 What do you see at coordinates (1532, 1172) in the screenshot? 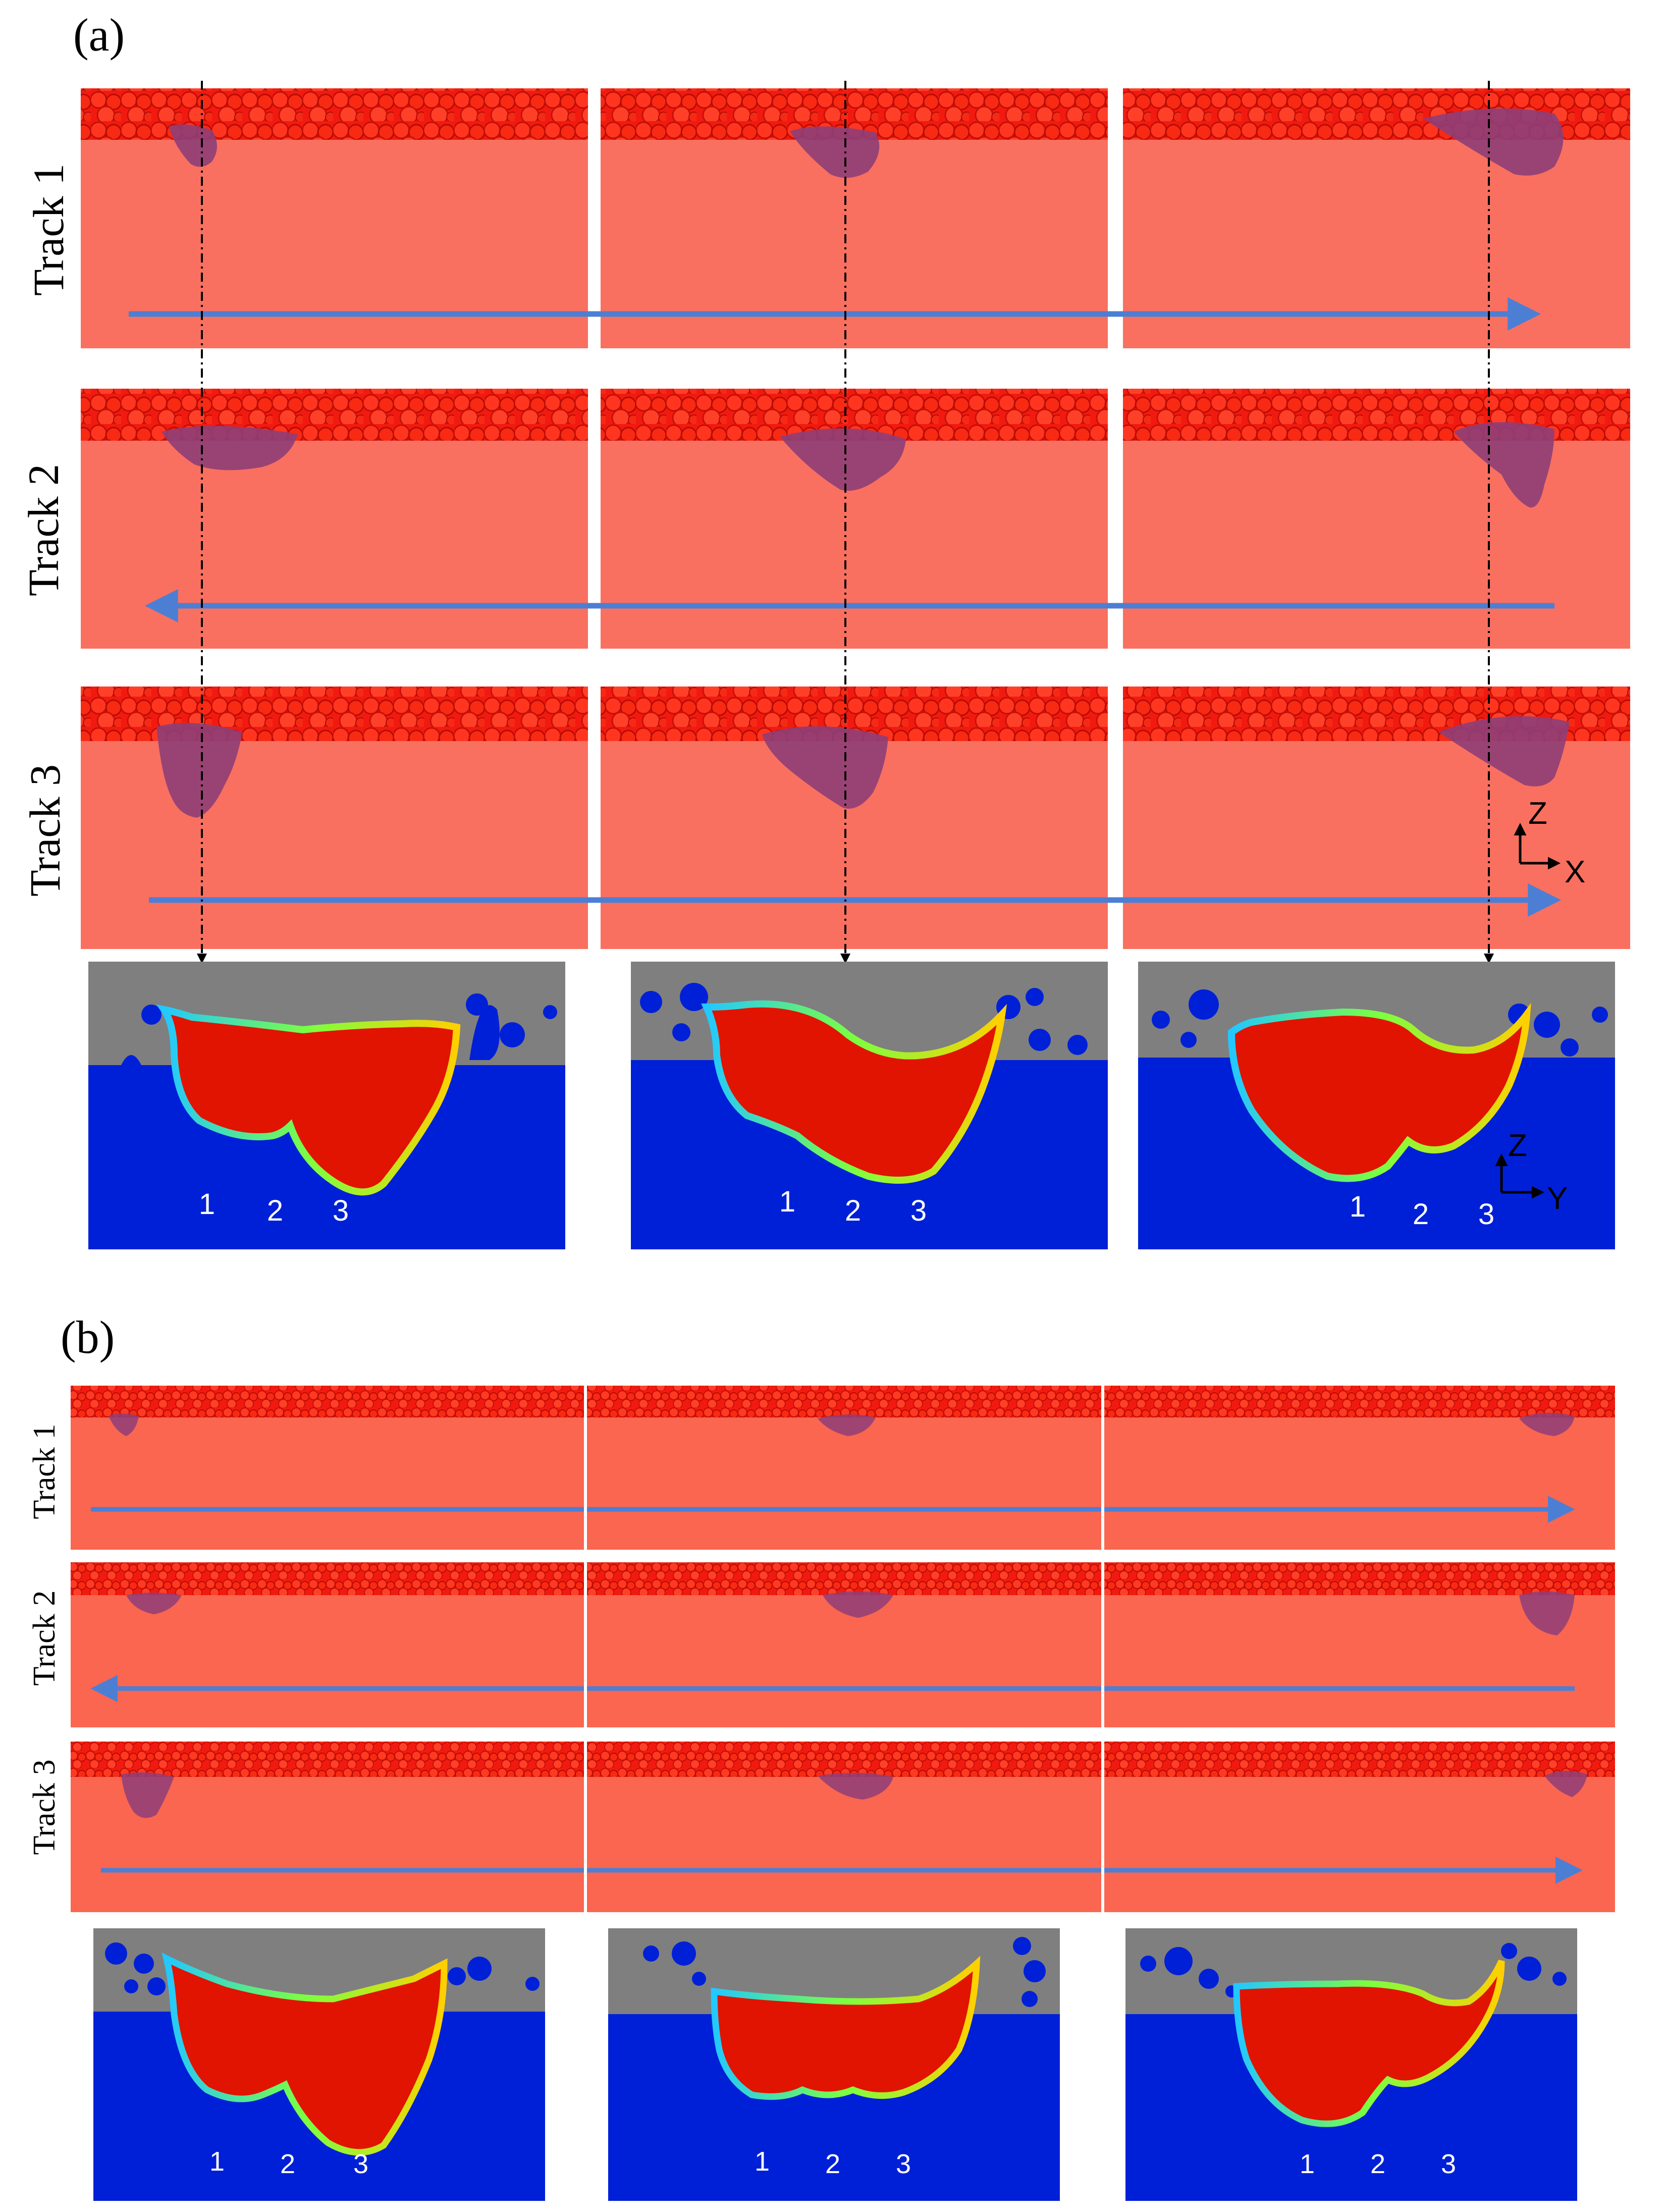
I see `axes-zy: Z Y` at bounding box center [1532, 1172].